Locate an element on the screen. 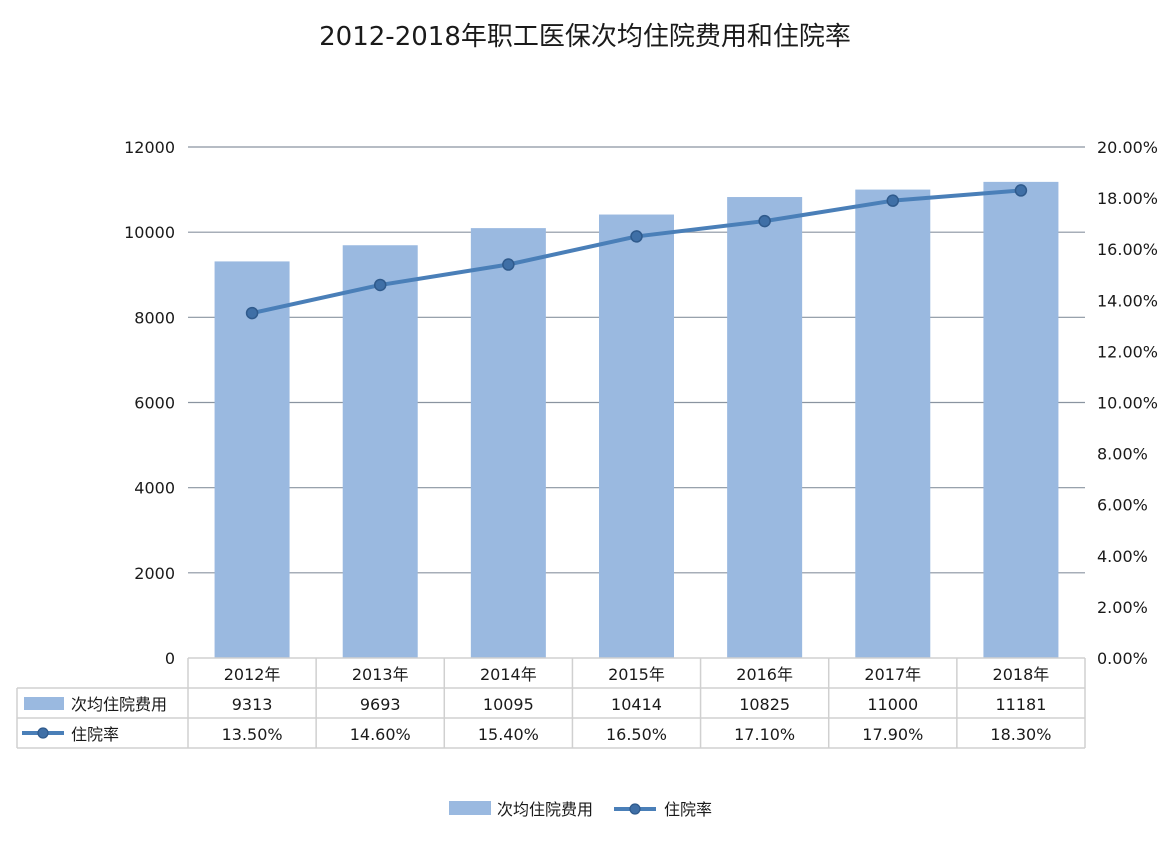 This screenshot has width=1171, height=845. table-value-line: 17.90% is located at coordinates (892, 734).